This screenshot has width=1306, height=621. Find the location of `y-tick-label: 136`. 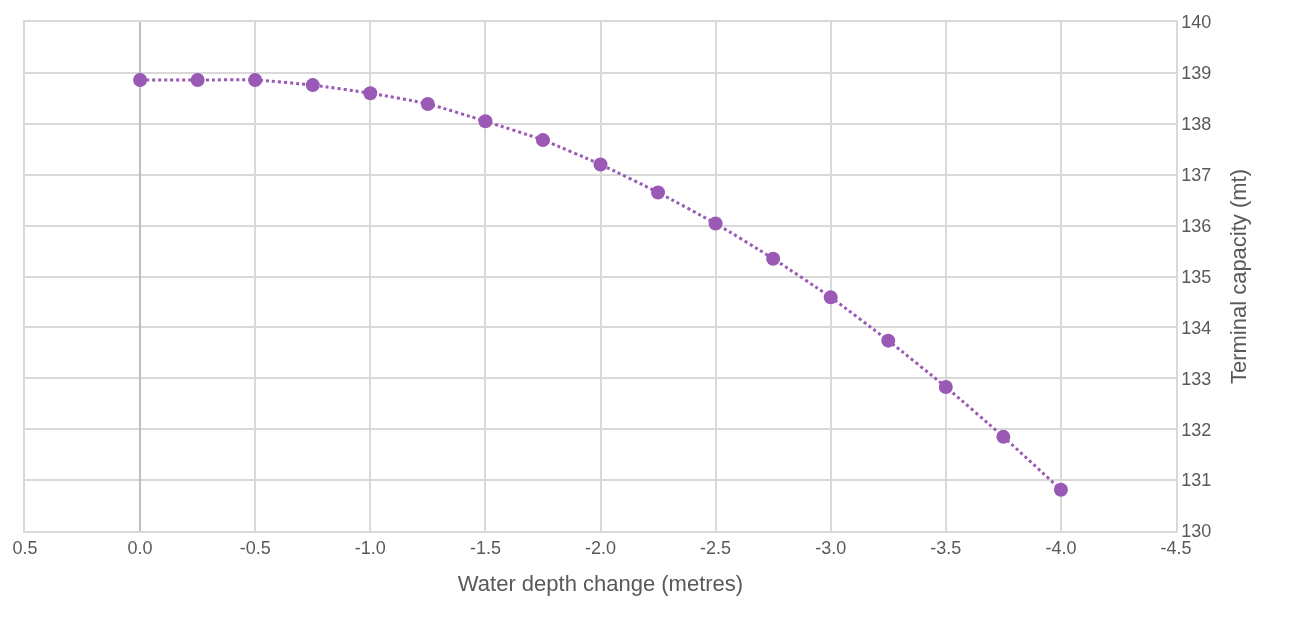

y-tick-label: 136 is located at coordinates (1196, 225).